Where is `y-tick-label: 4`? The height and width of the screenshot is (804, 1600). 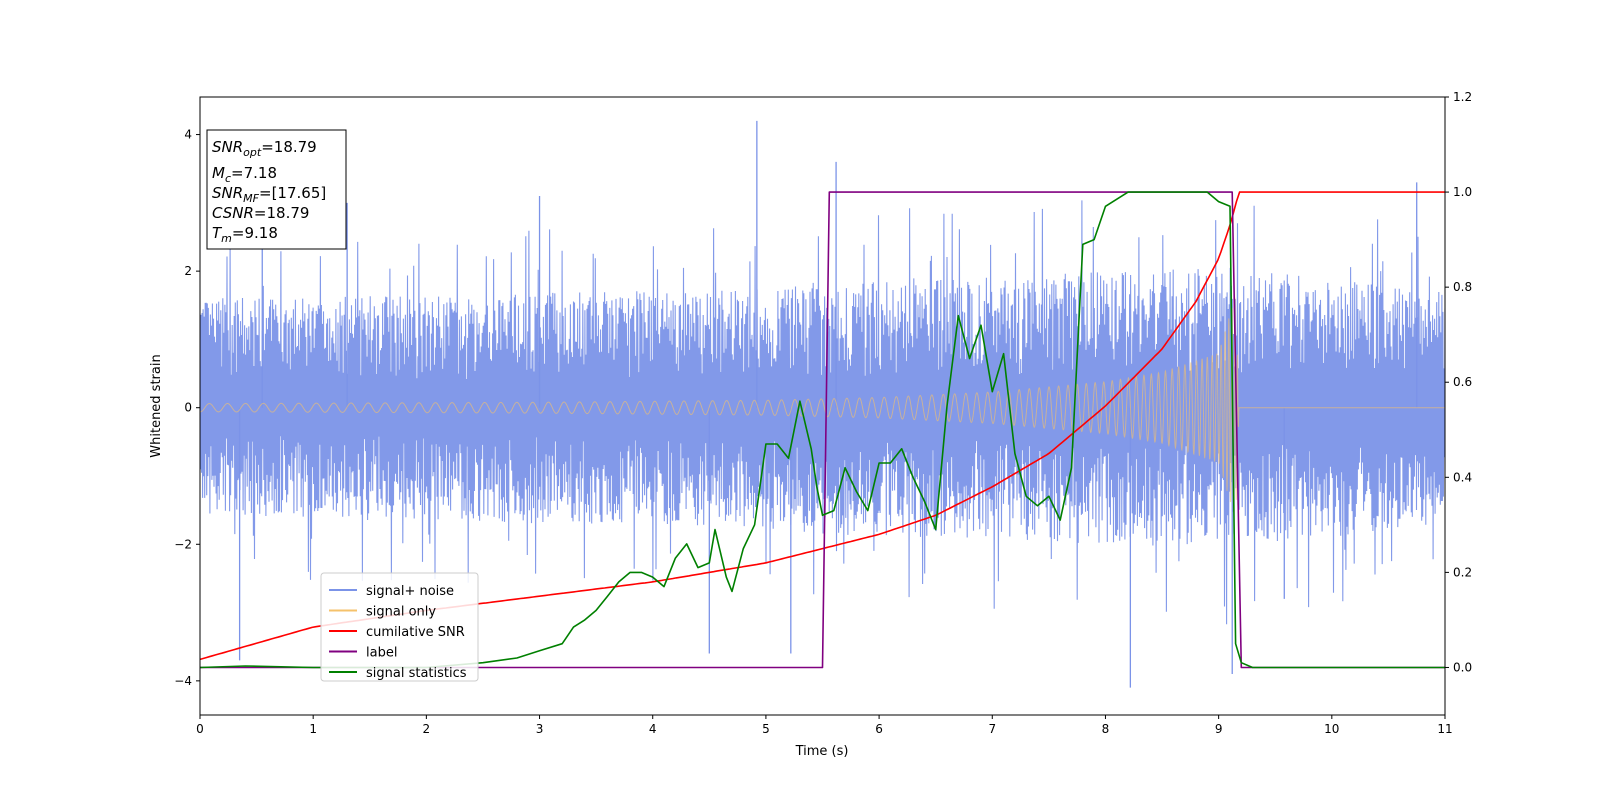
y-tick-label: 4 is located at coordinates (188, 135).